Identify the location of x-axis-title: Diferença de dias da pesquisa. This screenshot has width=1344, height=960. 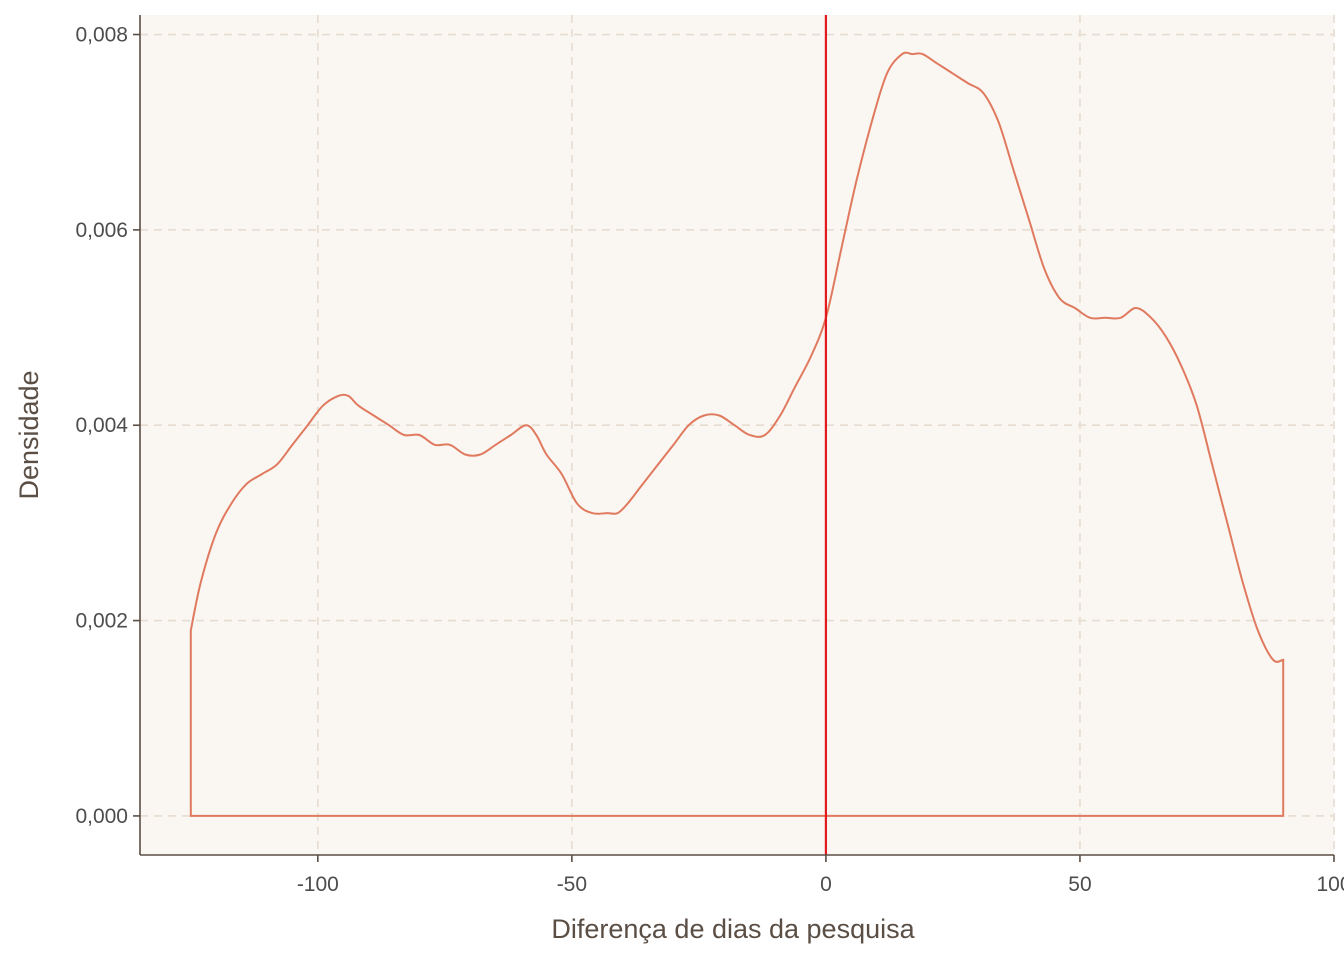
(733, 929).